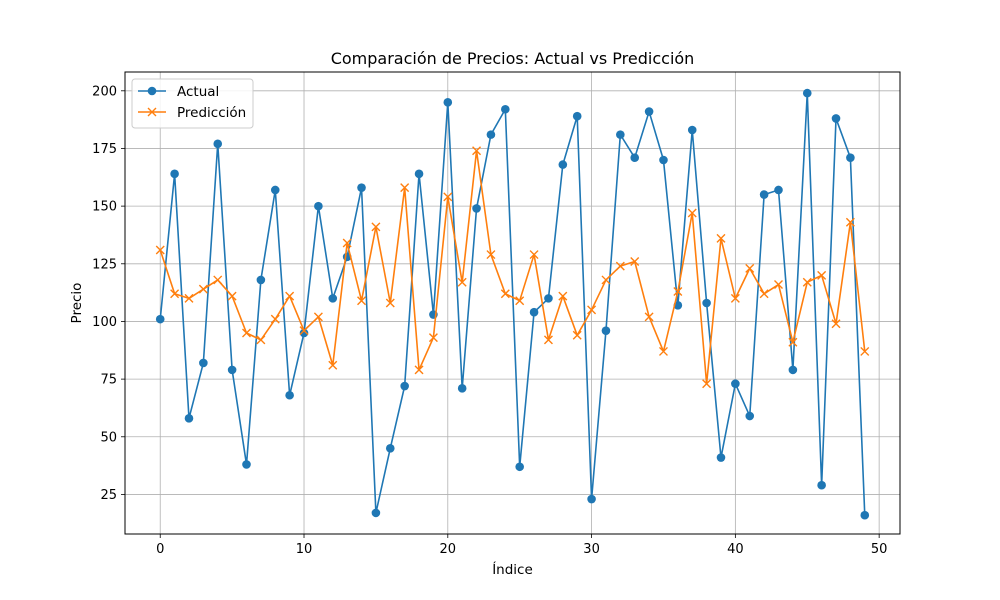 The image size is (1000, 600). Describe the element at coordinates (304, 549) in the screenshot. I see `x-tick-label: 10` at that location.